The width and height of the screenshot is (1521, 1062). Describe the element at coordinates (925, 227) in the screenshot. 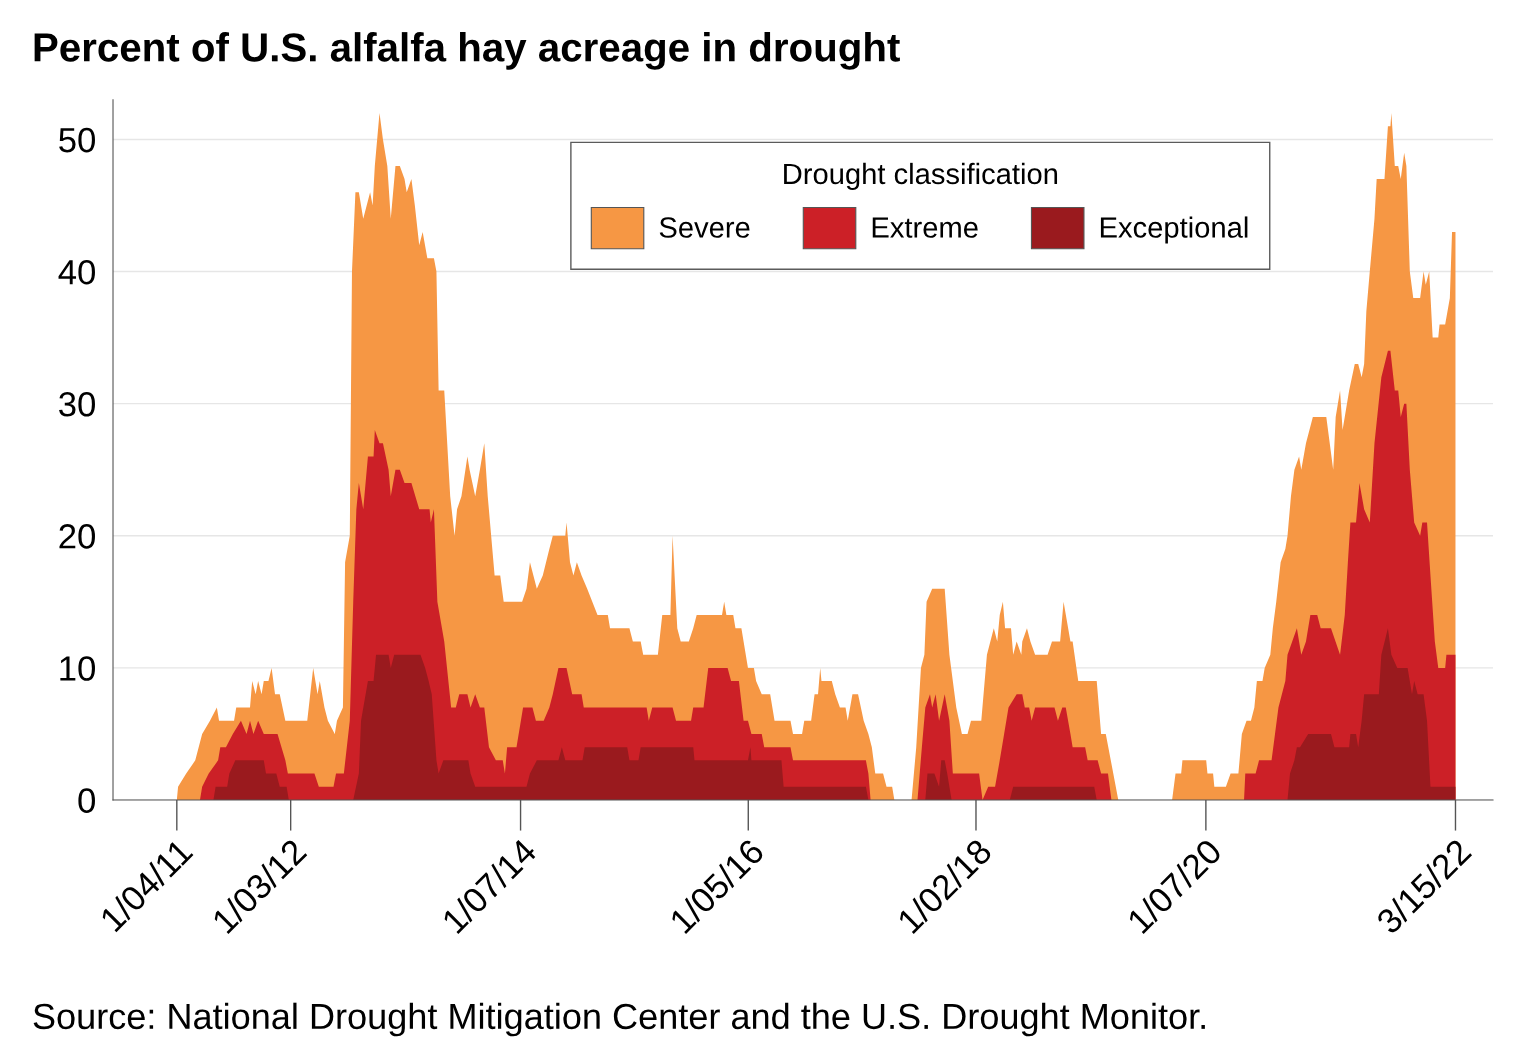

I see `legend-label: Extreme` at that location.